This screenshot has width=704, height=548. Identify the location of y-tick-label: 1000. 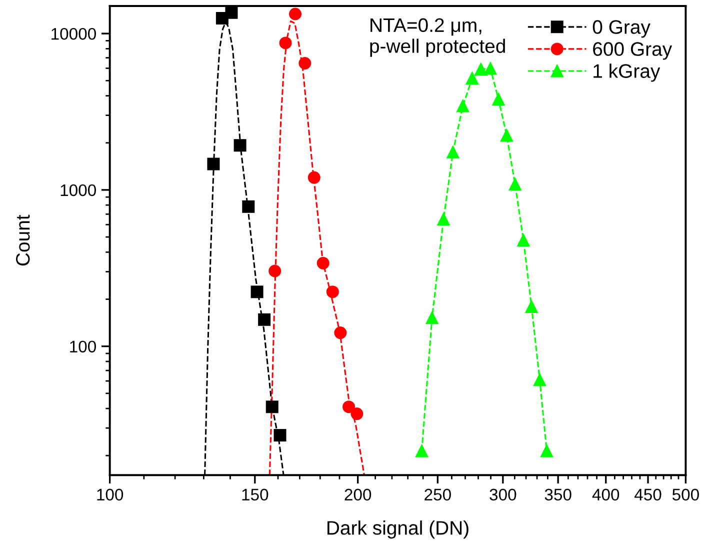
(78, 190).